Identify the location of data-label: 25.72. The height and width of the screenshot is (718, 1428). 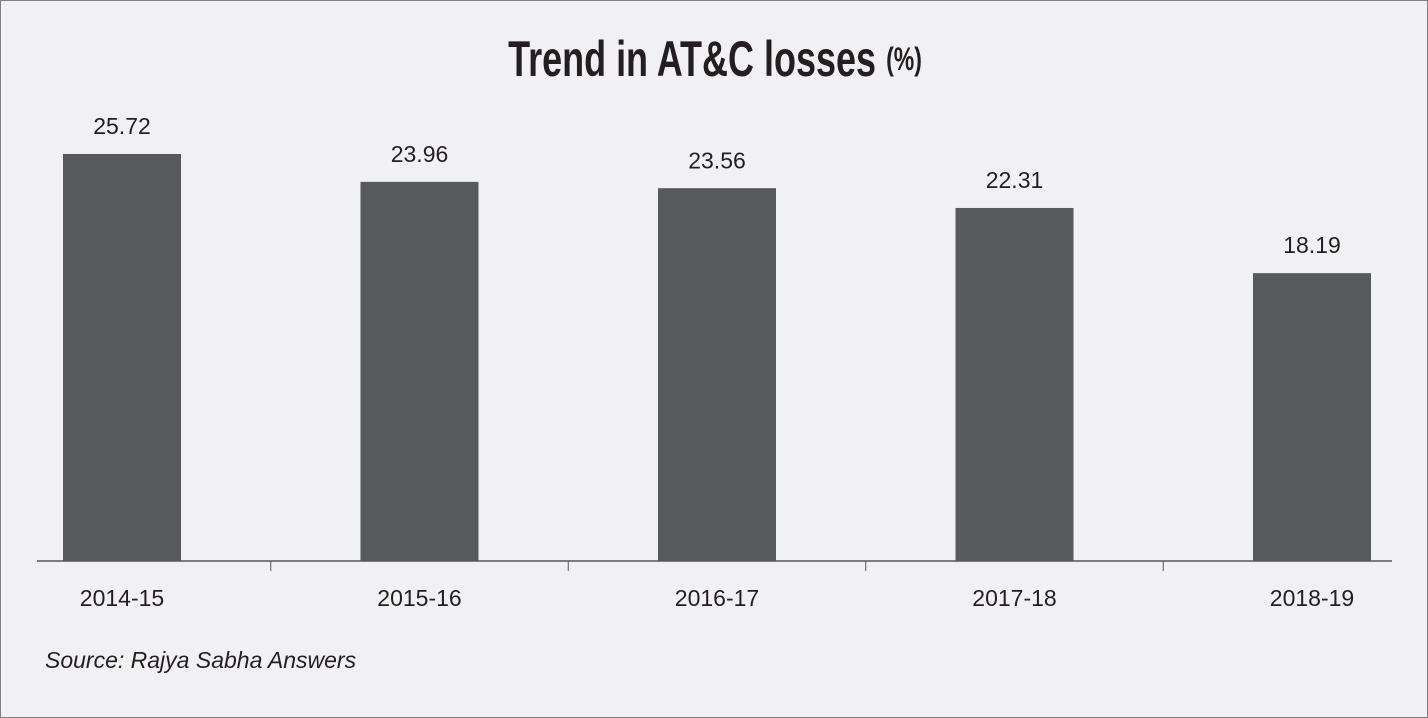
(122, 126).